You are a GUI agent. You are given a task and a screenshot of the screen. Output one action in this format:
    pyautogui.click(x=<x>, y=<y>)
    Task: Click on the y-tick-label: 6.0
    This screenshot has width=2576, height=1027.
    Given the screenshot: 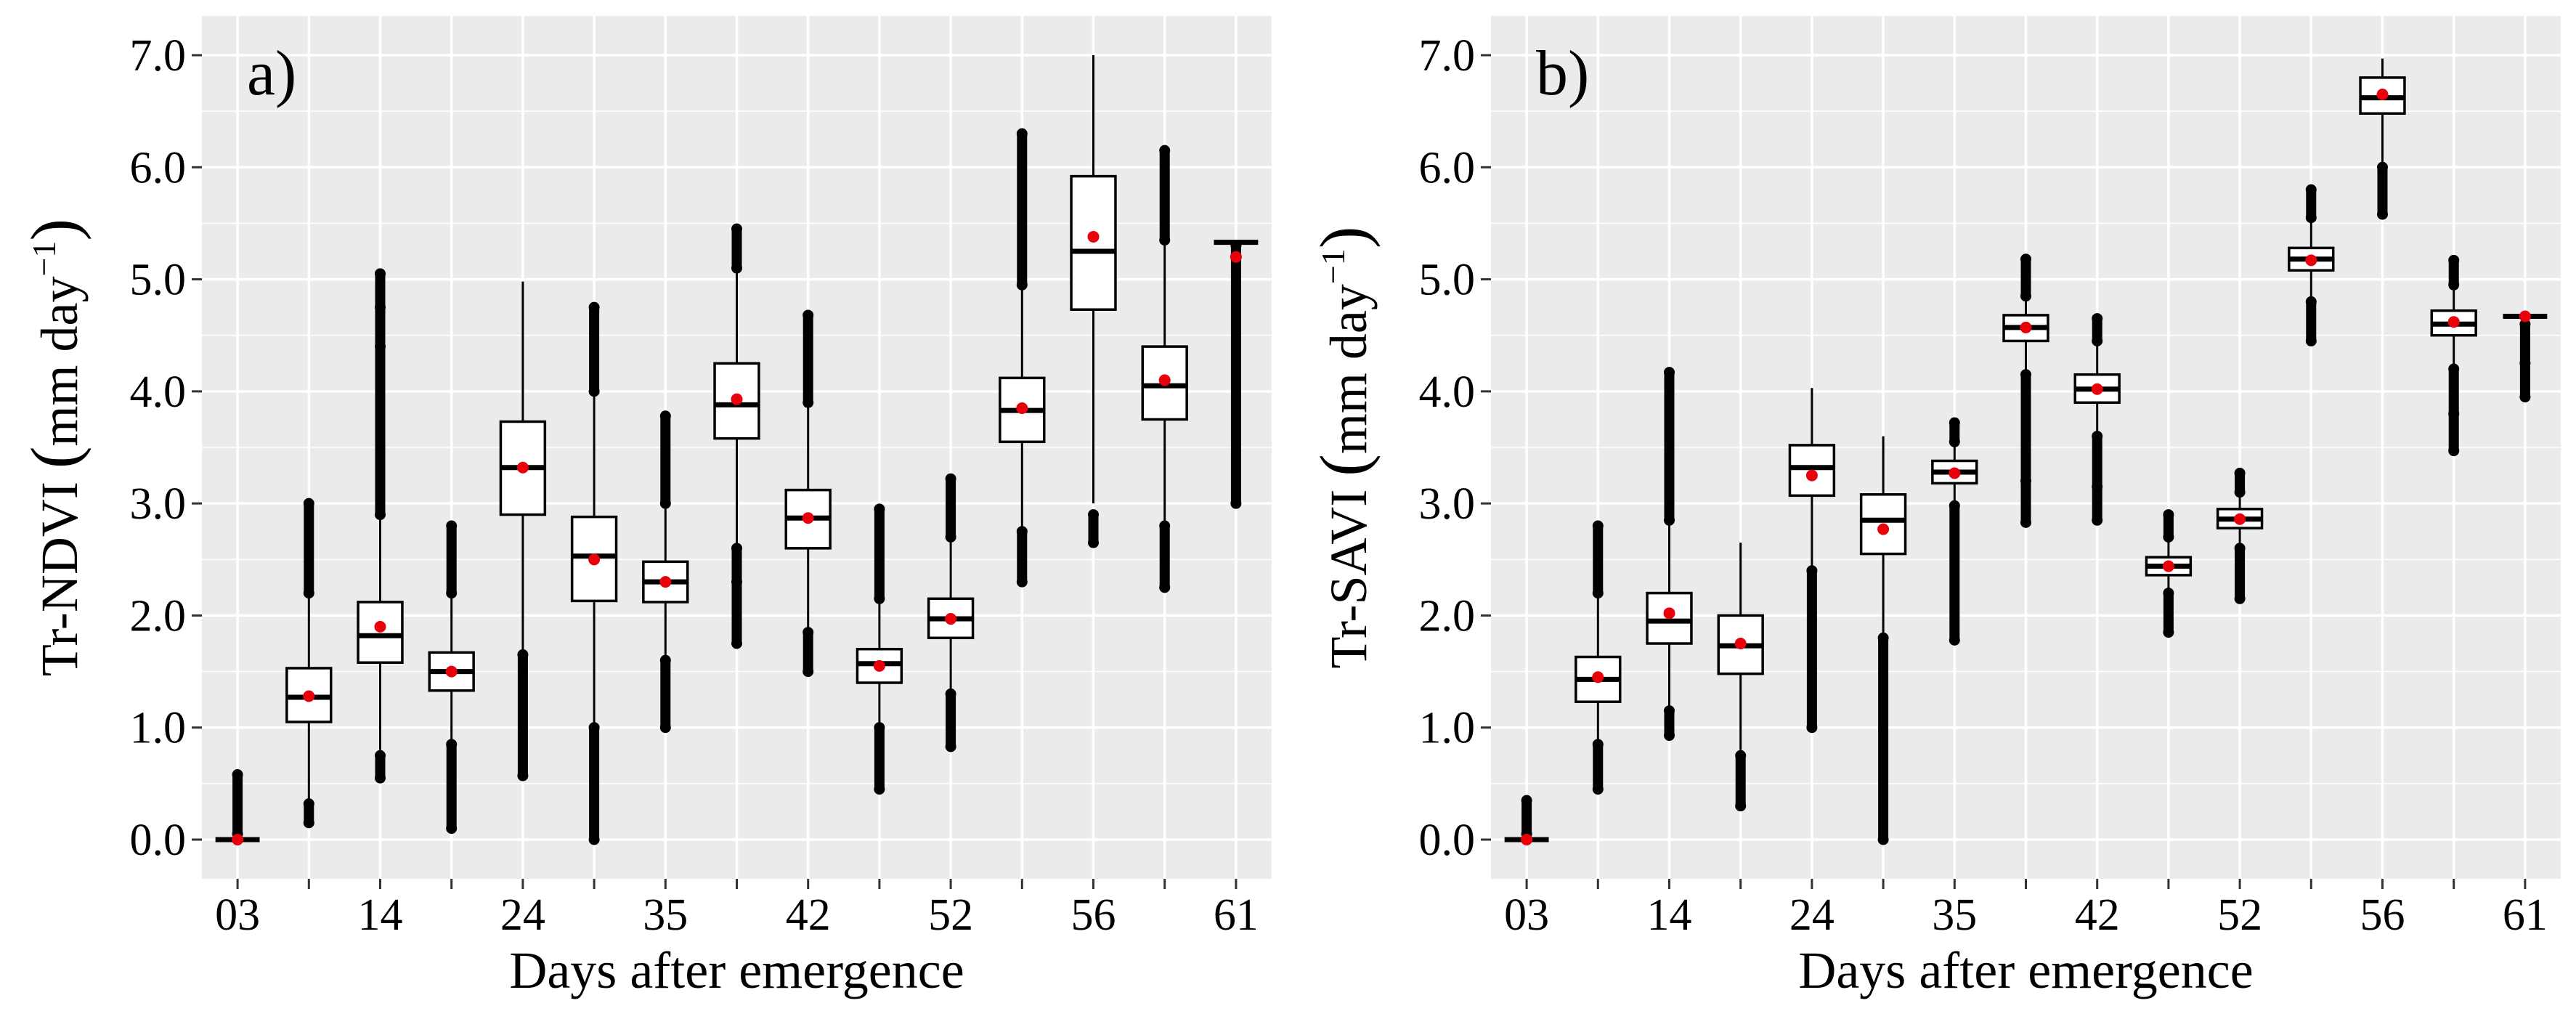 What is the action you would take?
    pyautogui.click(x=1447, y=168)
    